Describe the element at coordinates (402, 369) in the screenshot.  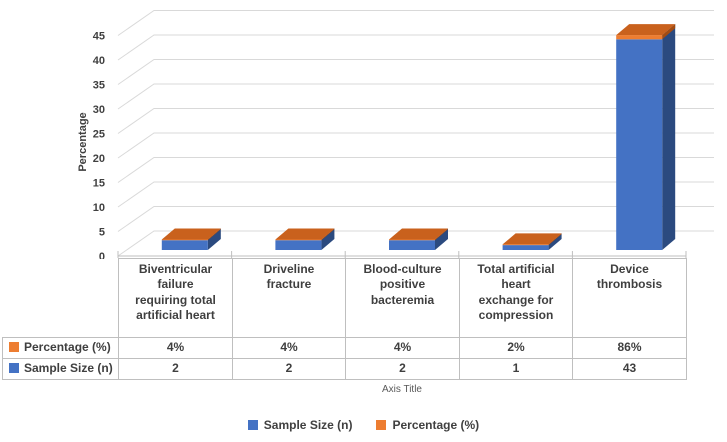
I see `value-cell-sample-size-n-blood-culture-positive-bacteremia: 2` at that location.